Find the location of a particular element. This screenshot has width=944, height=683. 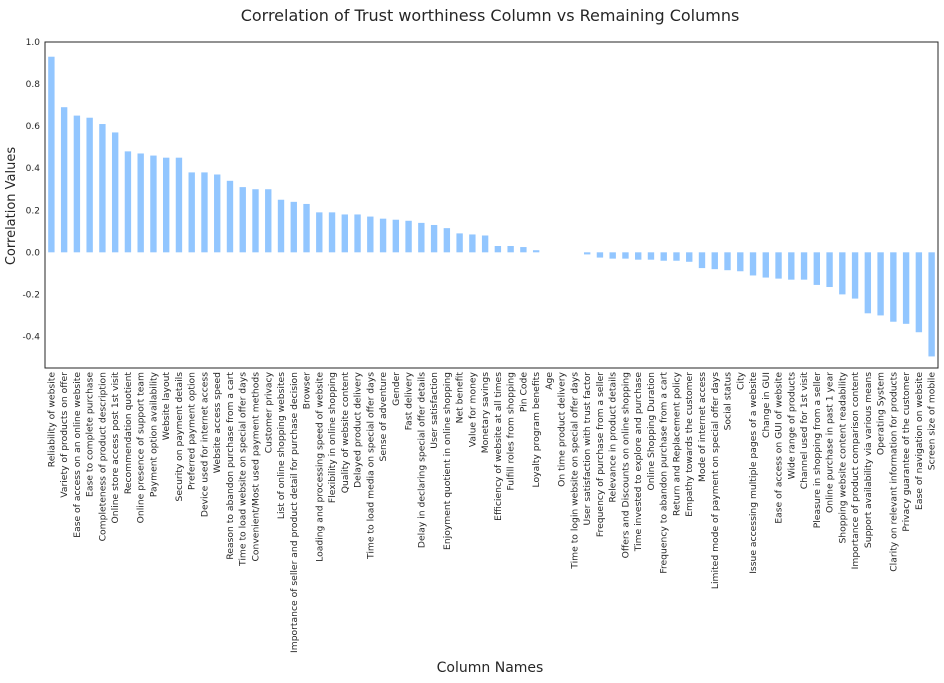

y-tick-label: -0.4 is located at coordinates (31, 337).